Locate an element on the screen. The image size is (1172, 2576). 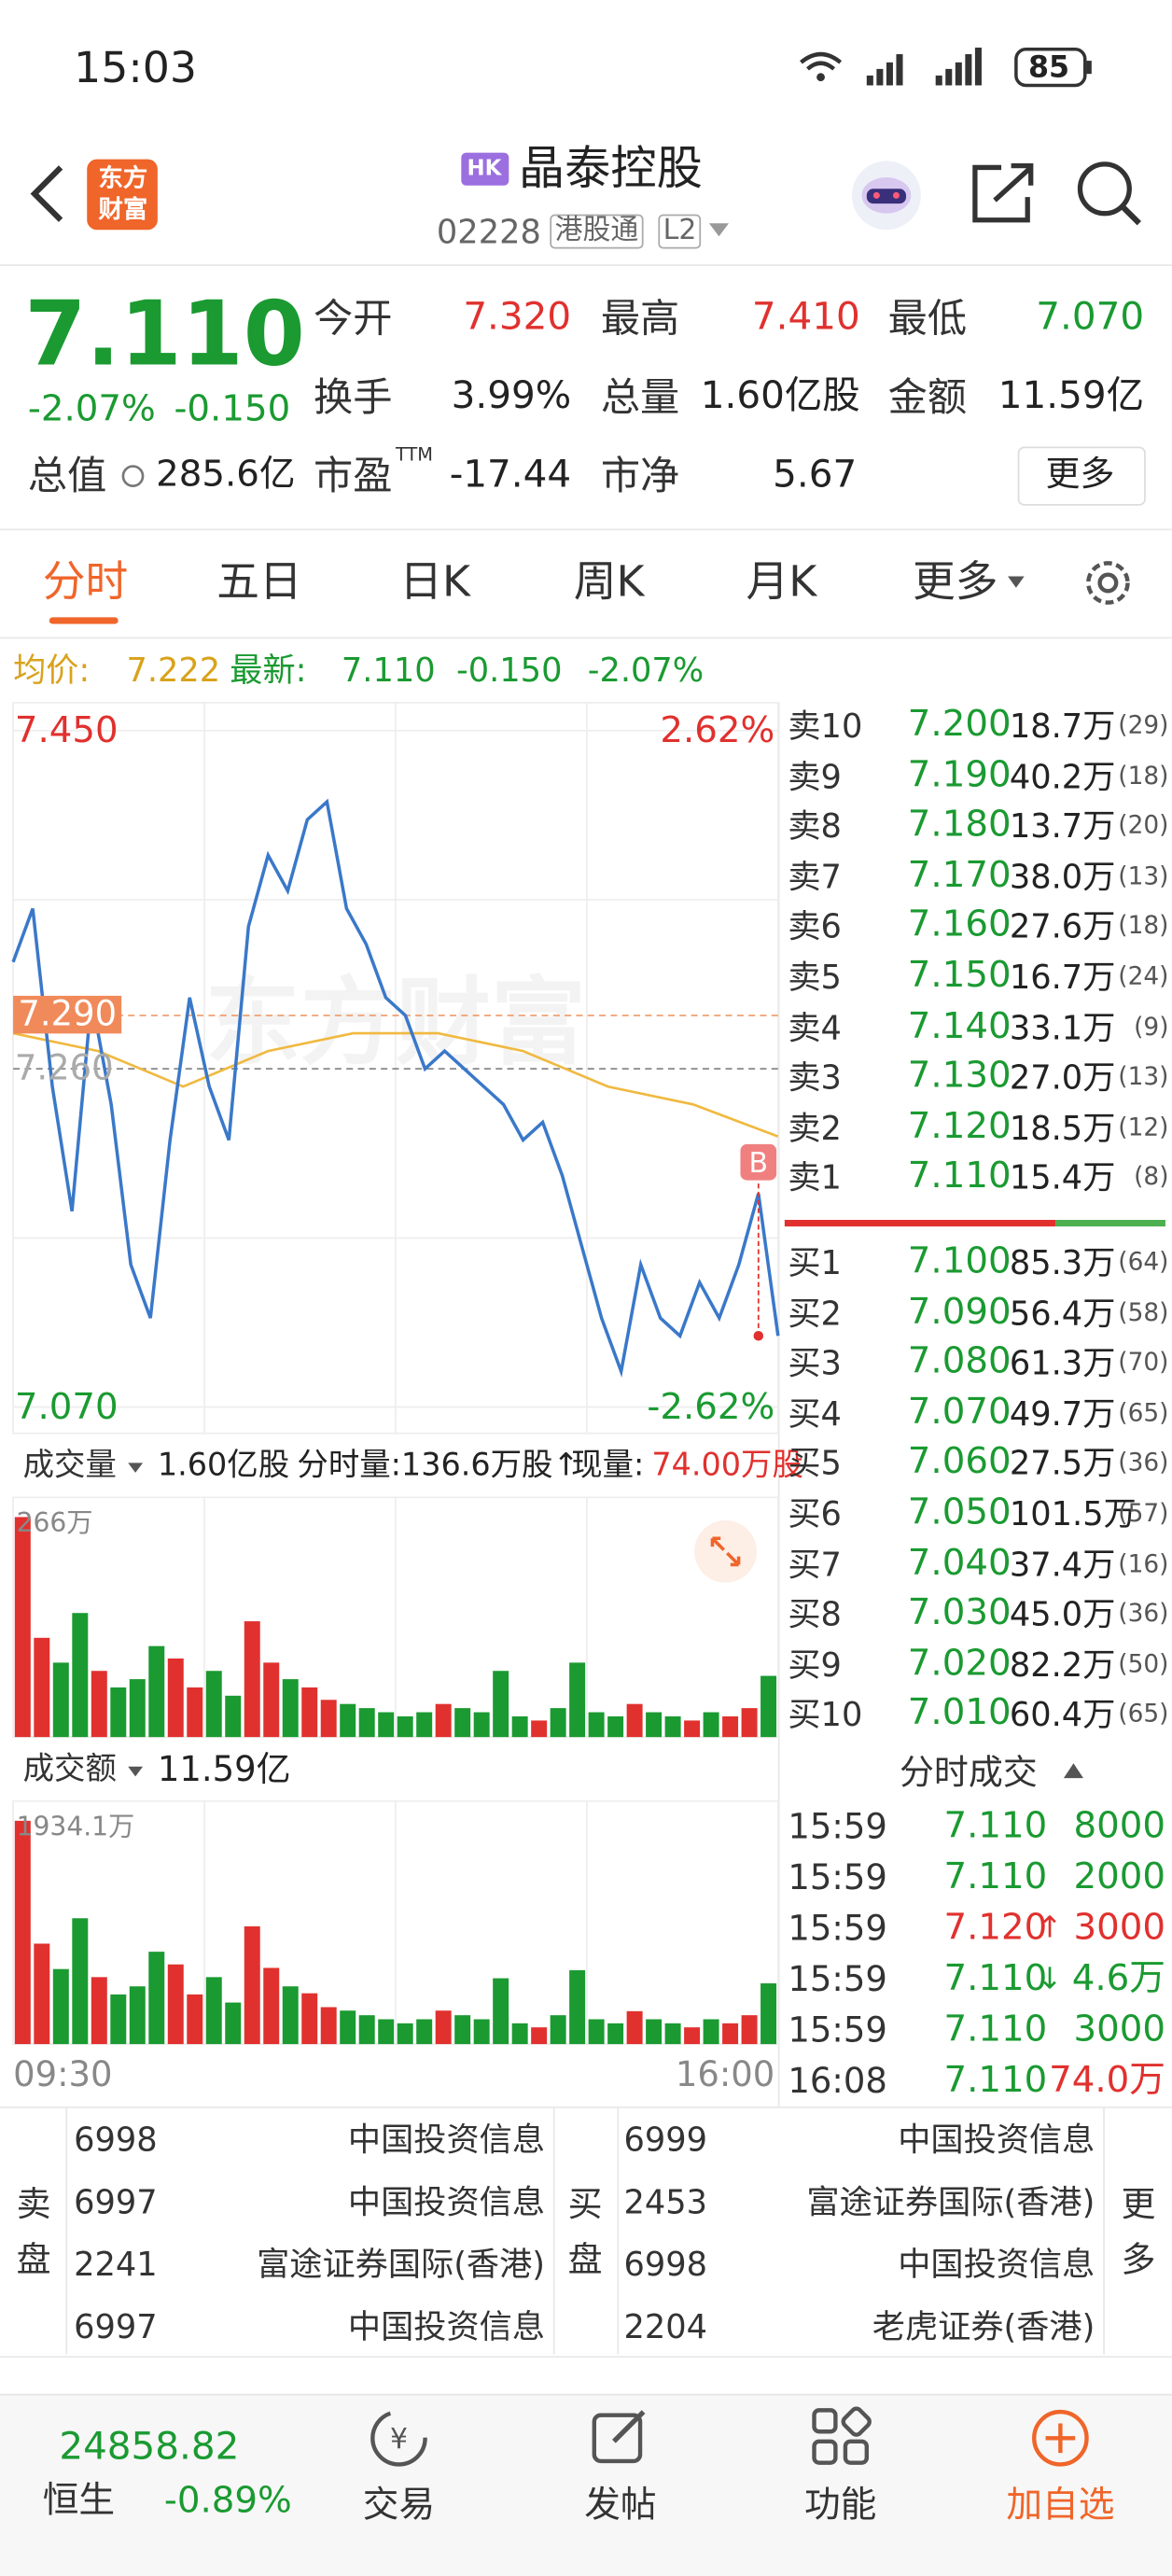
order-count: (8) is located at coordinates (1151, 1177).